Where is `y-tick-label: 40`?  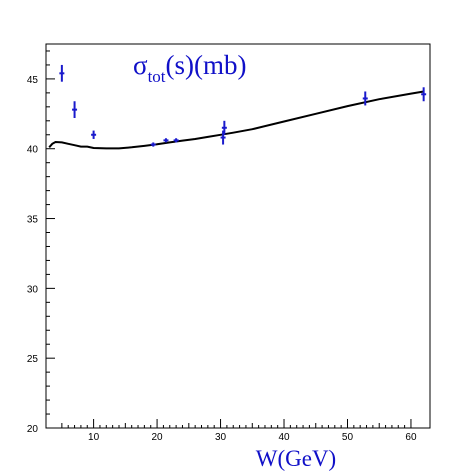 y-tick-label: 40 is located at coordinates (33, 150).